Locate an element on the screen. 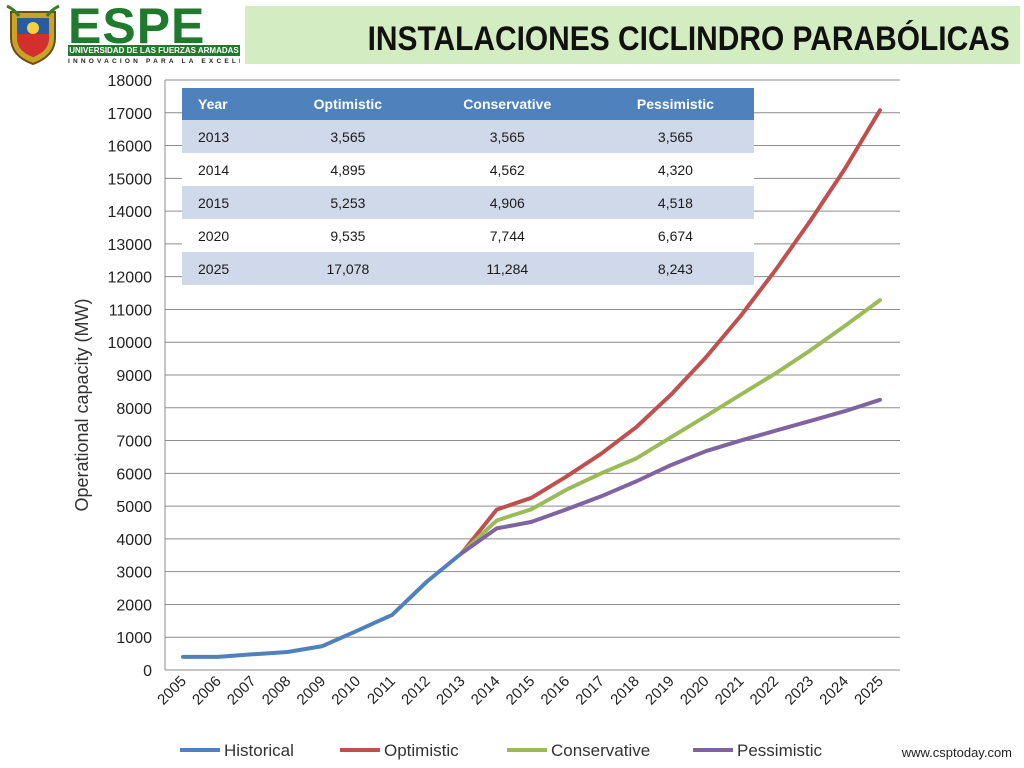 The width and height of the screenshot is (1024, 768). table-cell-year: 2020 is located at coordinates (230, 235).